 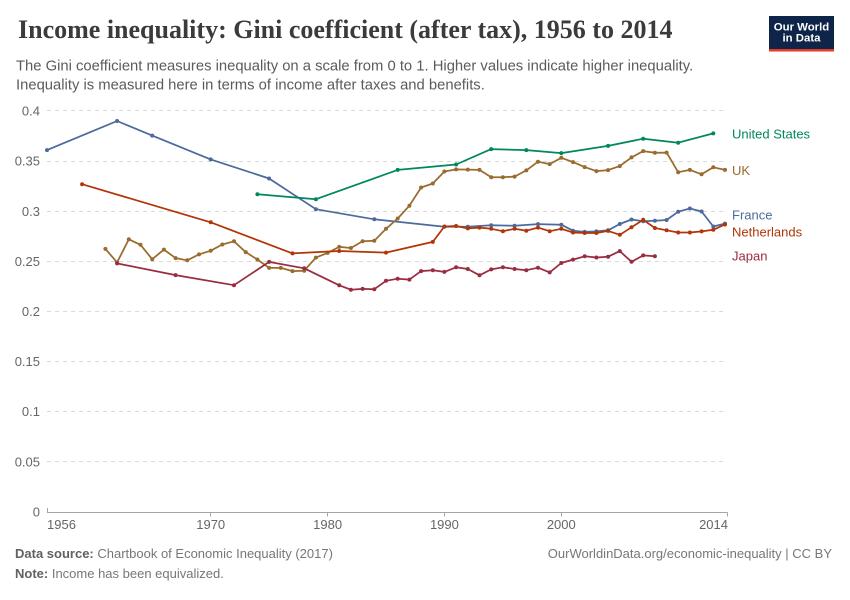 What do you see at coordinates (119, 573) in the screenshot?
I see `svg-text:Note: Income has been equivali: Note: Income has been equivalized.` at bounding box center [119, 573].